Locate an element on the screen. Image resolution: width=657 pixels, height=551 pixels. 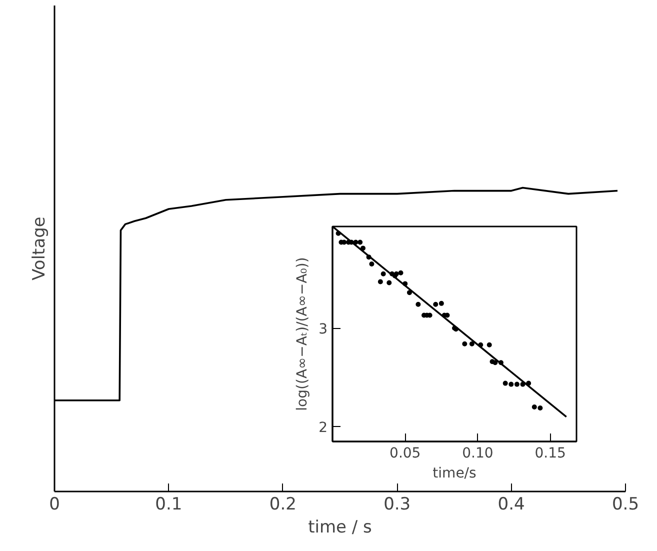
x-tick-label: 0.1 is located at coordinates (168, 504).